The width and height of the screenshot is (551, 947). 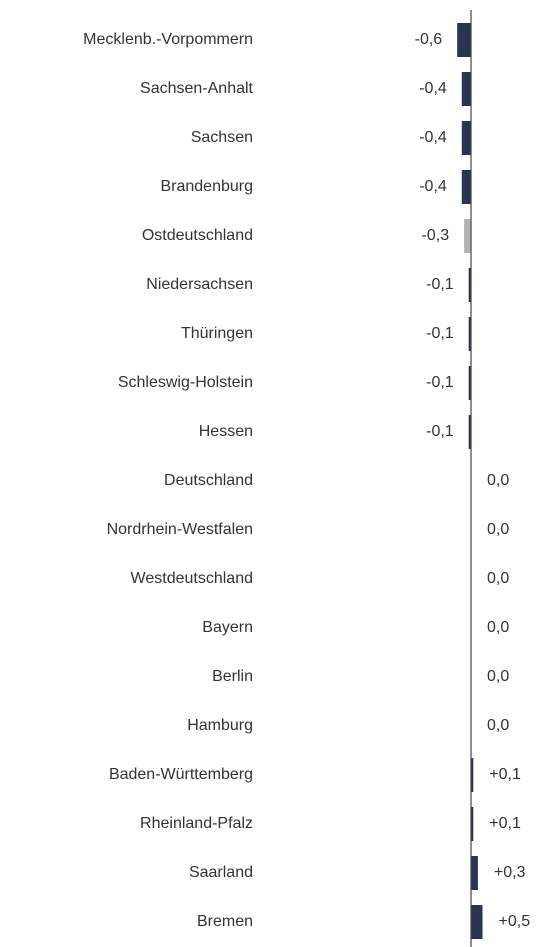 I want to click on category-label: Thüringen, so click(x=217, y=333).